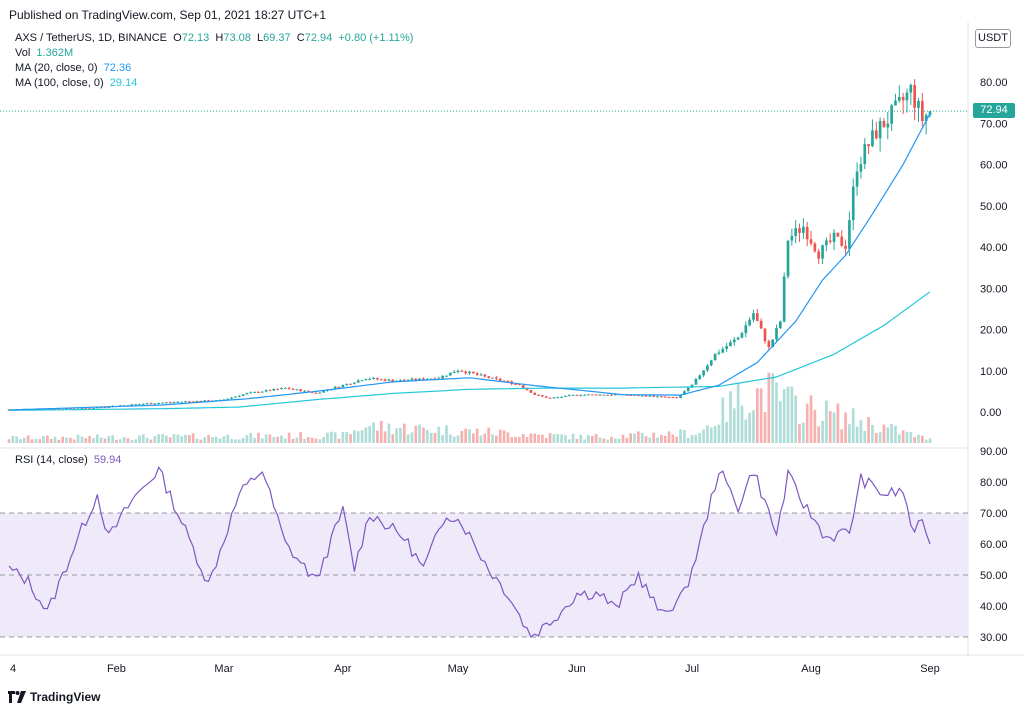 The image size is (1024, 713). What do you see at coordinates (994, 372) in the screenshot?
I see `price-axis-tick: 10.00` at bounding box center [994, 372].